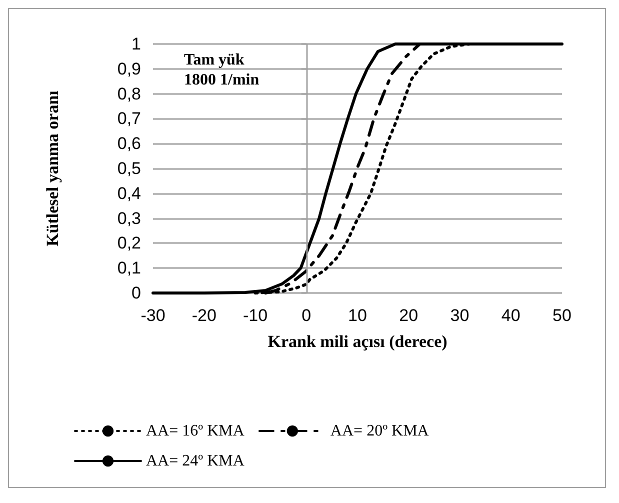 The height and width of the screenshot is (503, 619). Describe the element at coordinates (204, 315) in the screenshot. I see `x-tick-label: -20` at that location.